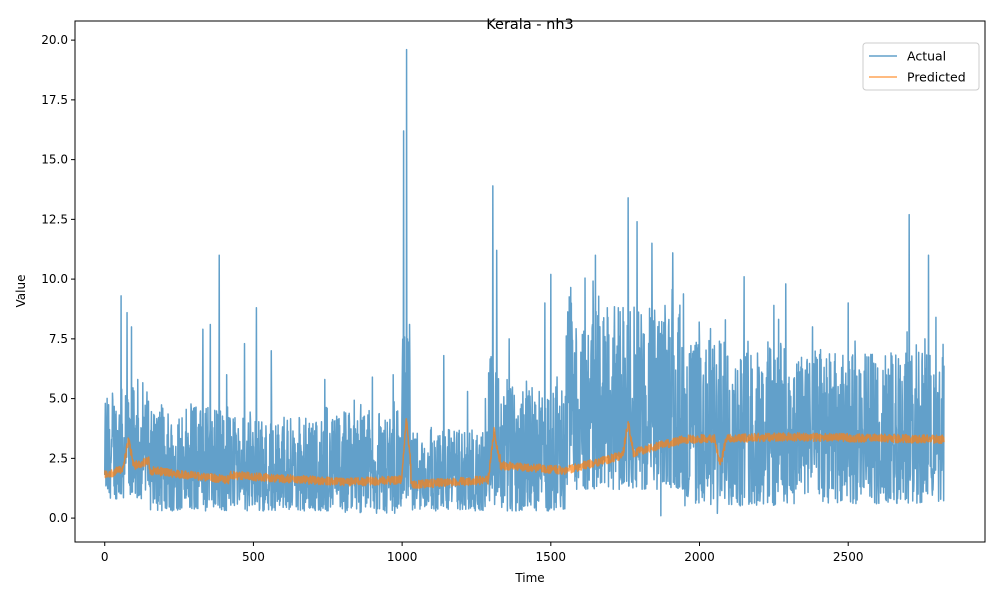 The image size is (1000, 600). I want to click on legend-box, so click(921, 66).